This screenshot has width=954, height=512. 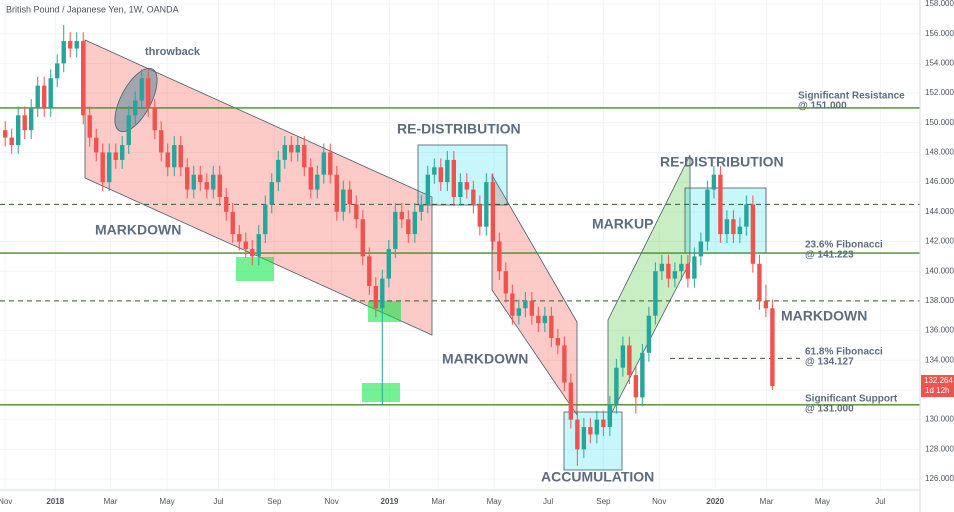 What do you see at coordinates (829, 409) in the screenshot?
I see `level-label: @ 131.000` at bounding box center [829, 409].